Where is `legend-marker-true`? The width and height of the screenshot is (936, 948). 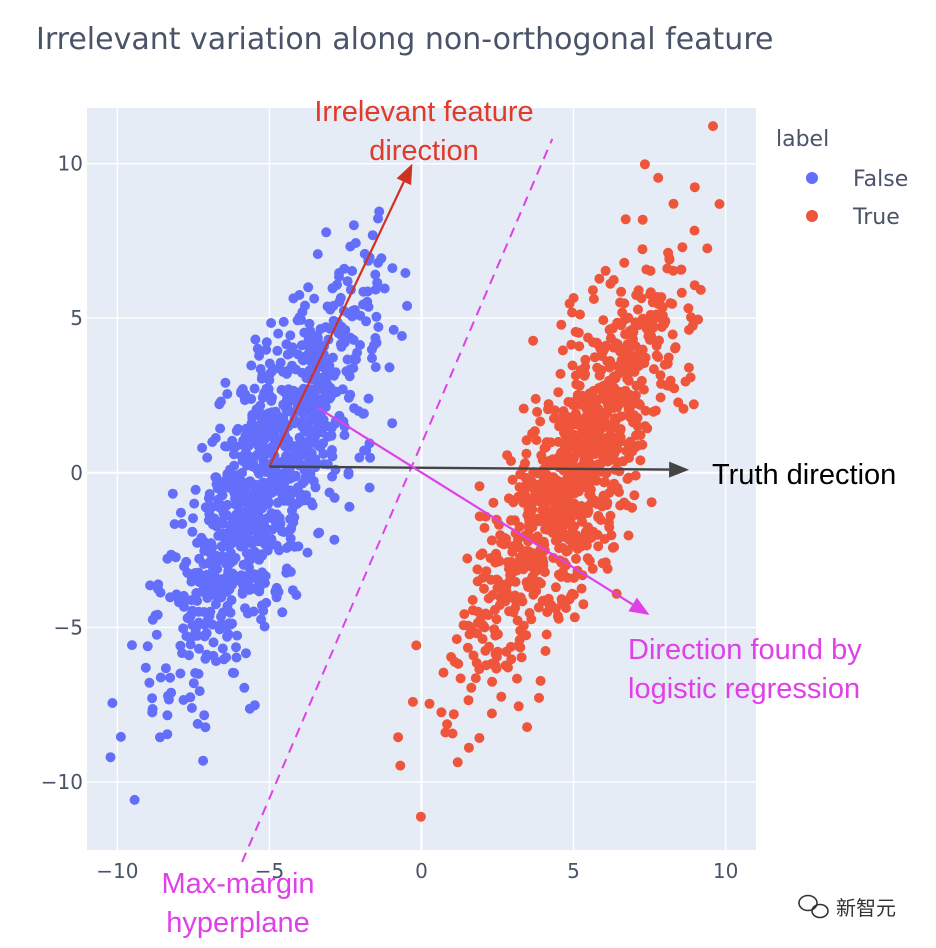 legend-marker-true is located at coordinates (812, 216).